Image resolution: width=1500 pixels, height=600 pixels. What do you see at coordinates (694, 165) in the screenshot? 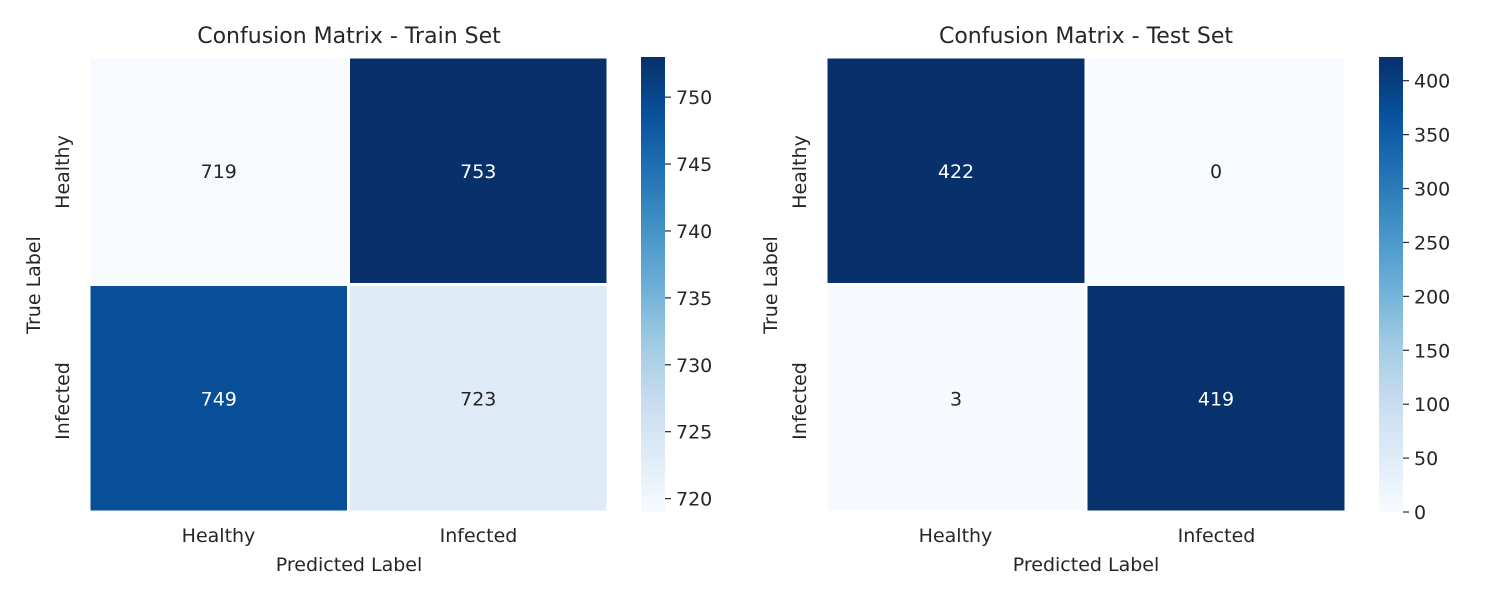
I see `train-colorbar-tick-label: 745` at bounding box center [694, 165].